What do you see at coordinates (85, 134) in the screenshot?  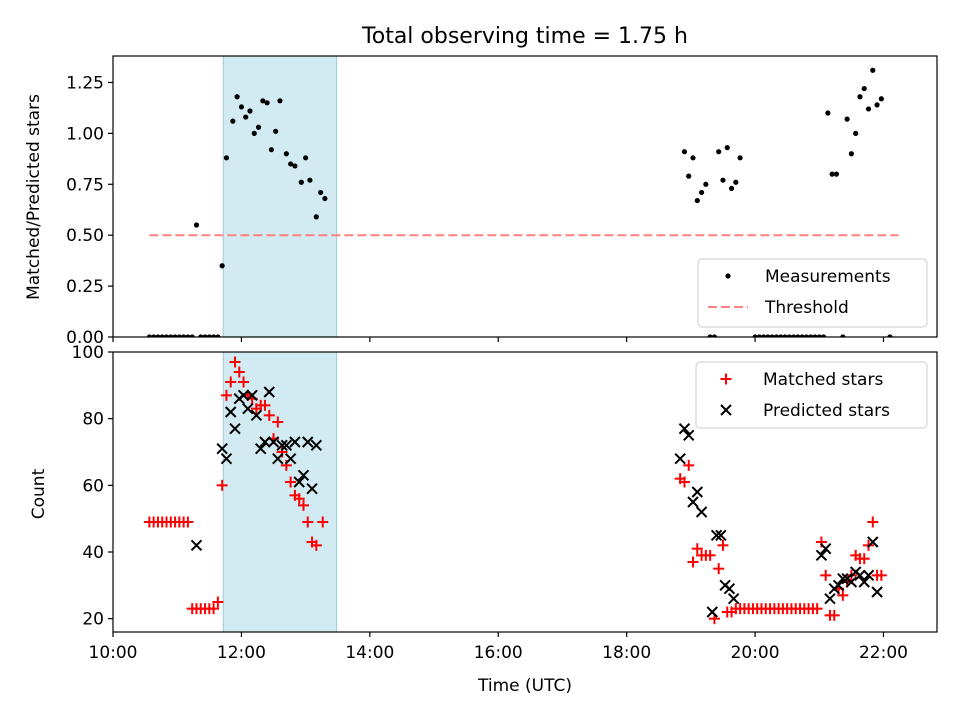 I see `y-tick-label: 1.00` at bounding box center [85, 134].